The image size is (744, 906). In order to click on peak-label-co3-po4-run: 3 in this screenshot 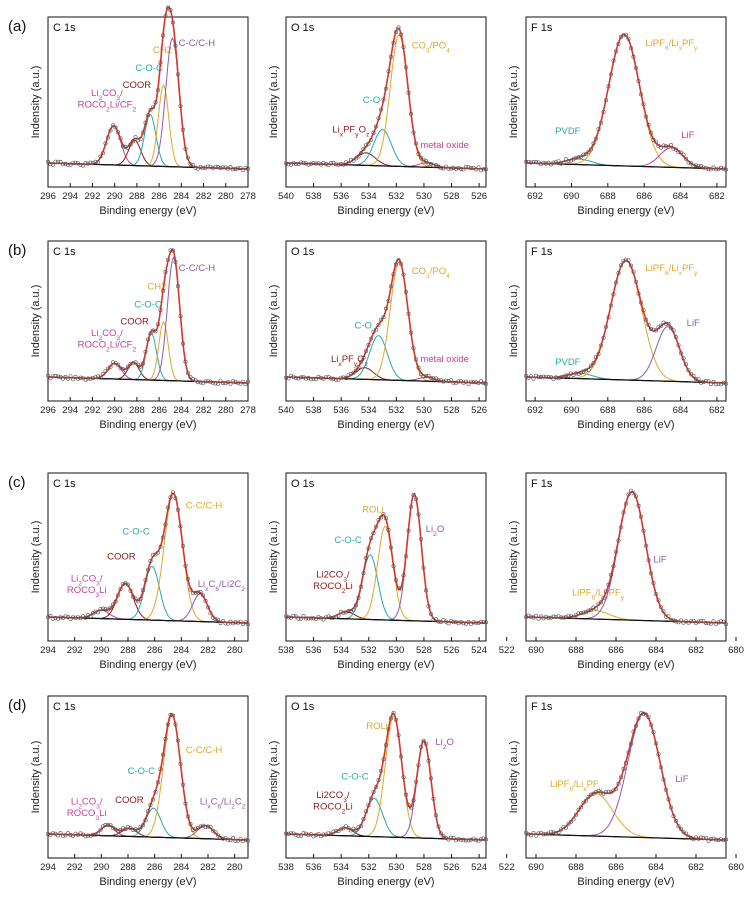, I will do `click(428, 275)`.